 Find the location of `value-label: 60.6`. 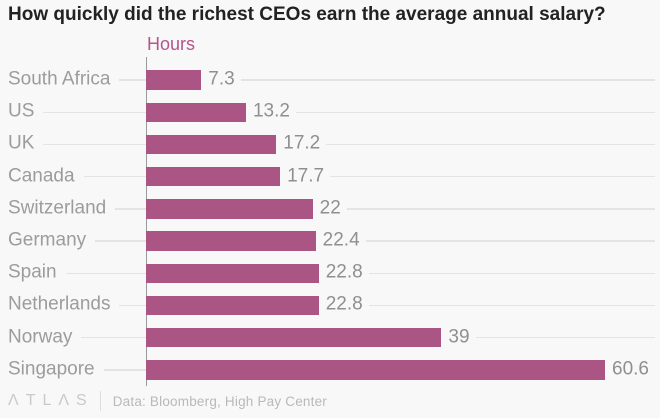

value-label: 60.6 is located at coordinates (630, 369).